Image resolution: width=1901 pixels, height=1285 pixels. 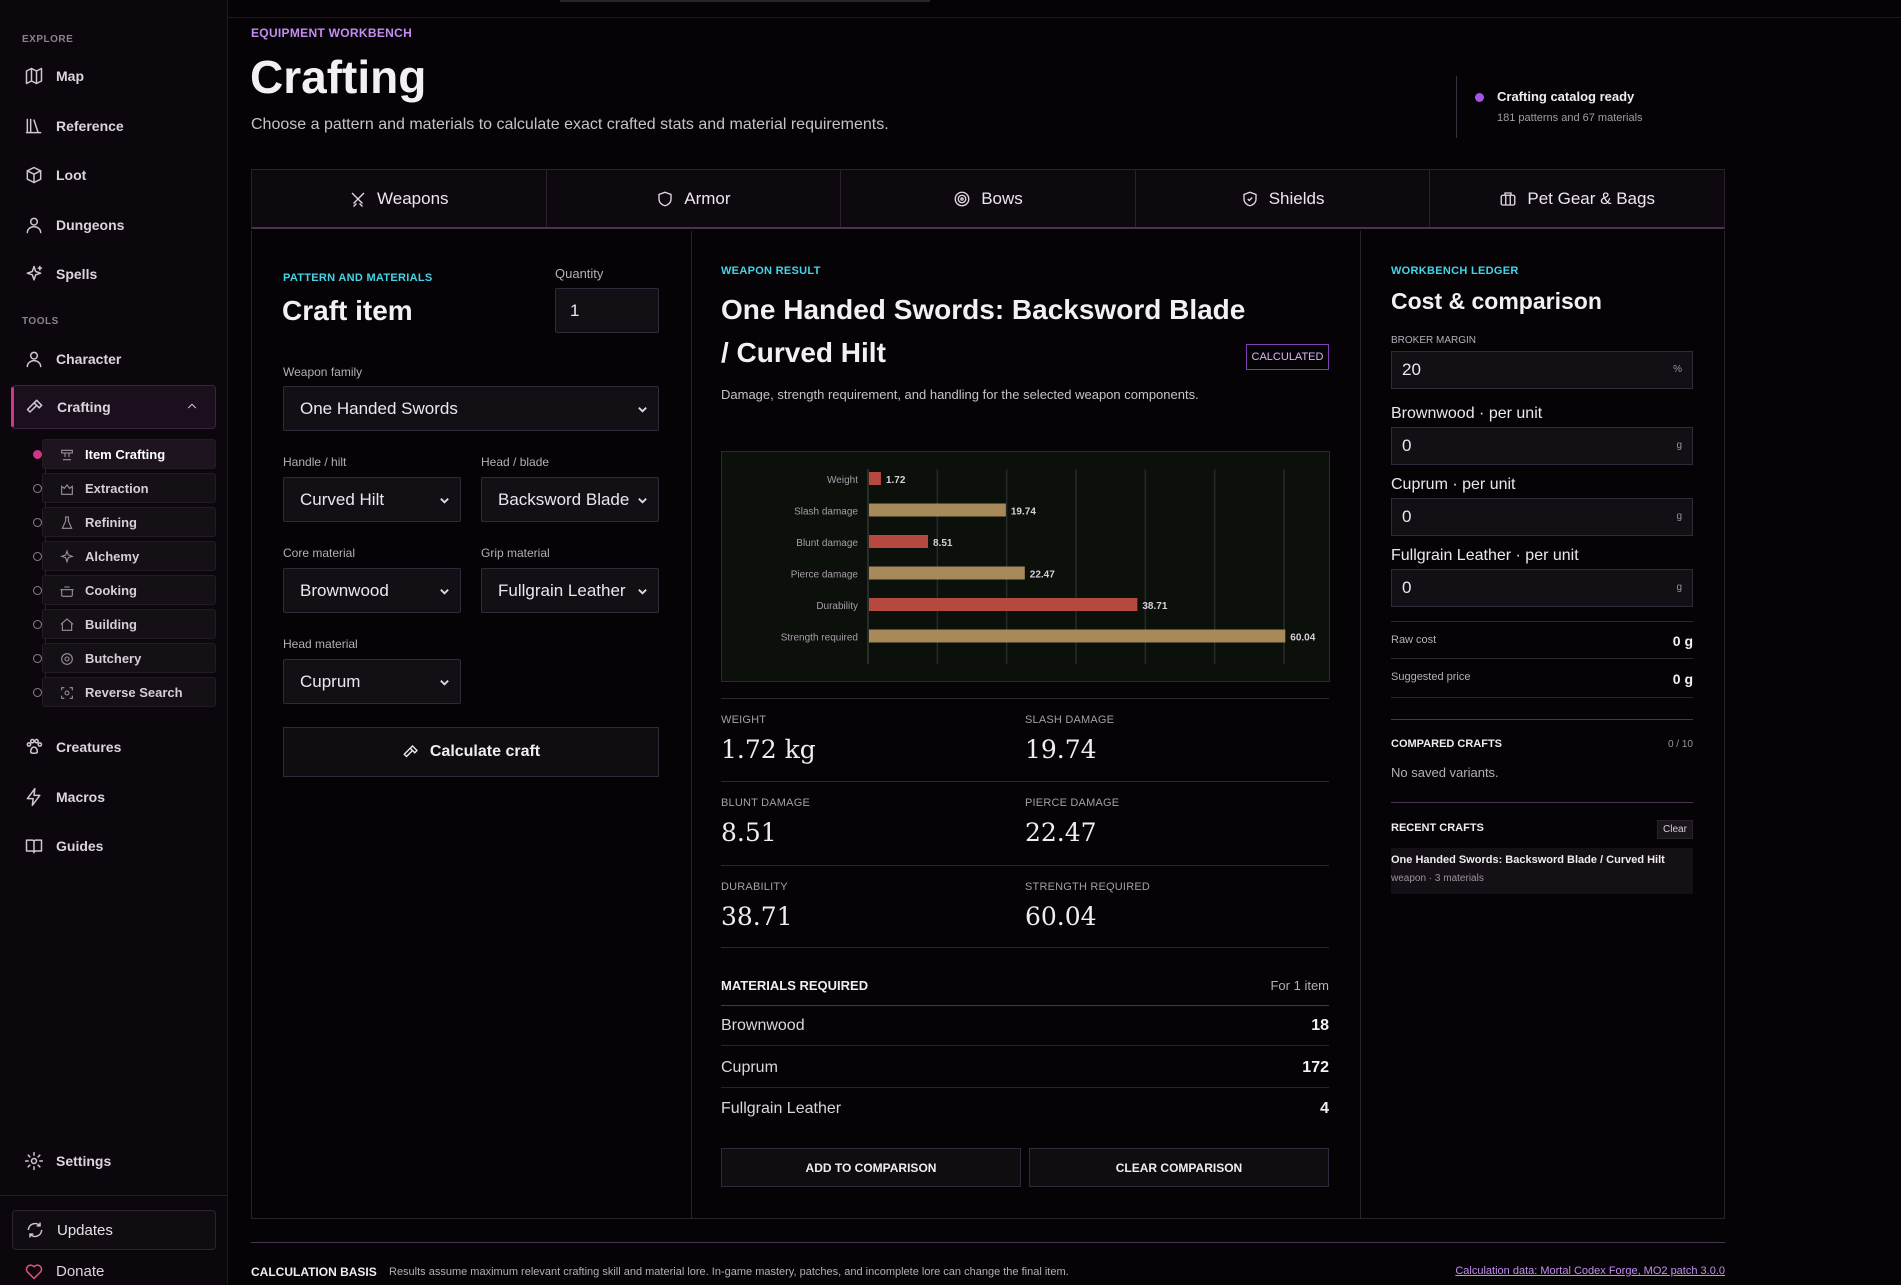 What do you see at coordinates (1675, 829) in the screenshot?
I see `recent-clear-button: Clear` at bounding box center [1675, 829].